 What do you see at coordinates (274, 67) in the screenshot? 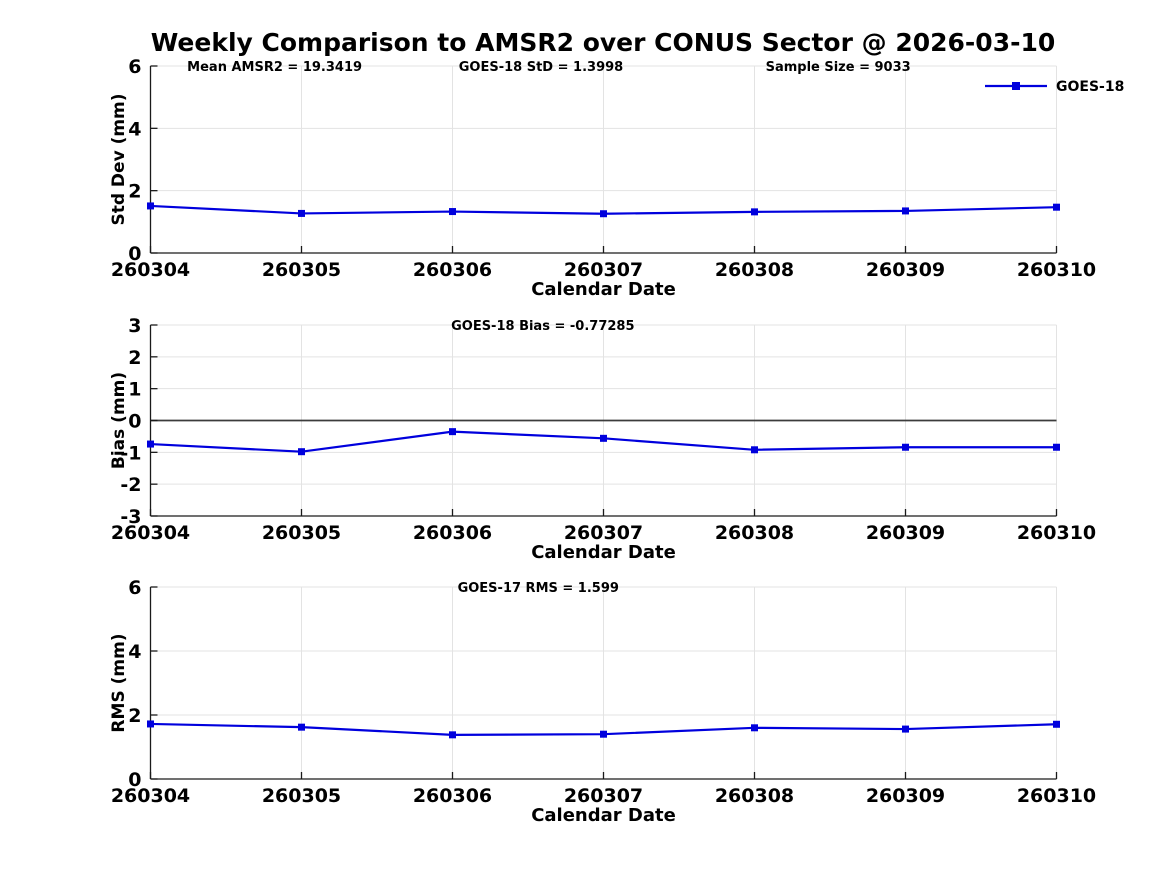
I see `annotation-text: Mean AMSR2 = 19.3419` at bounding box center [274, 67].